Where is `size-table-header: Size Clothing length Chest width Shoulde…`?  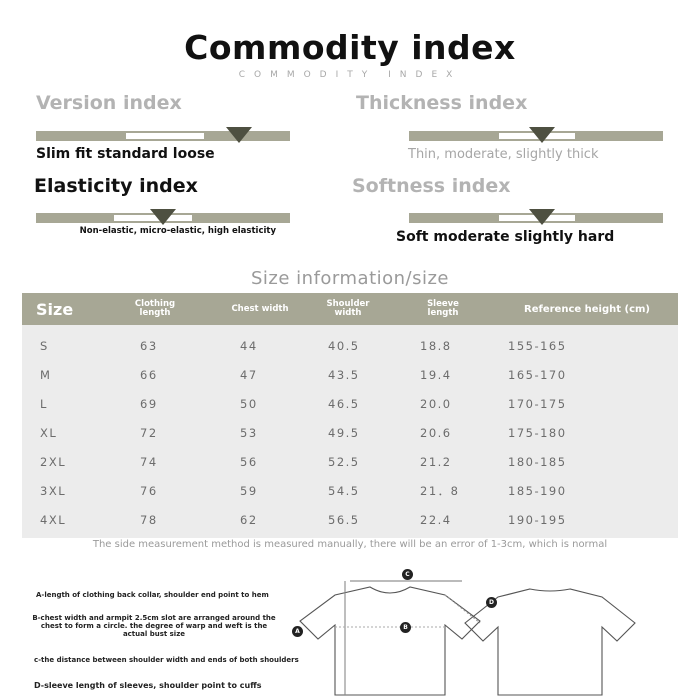 size-table-header: Size Clothing length Chest width Shoulde… is located at coordinates (350, 309).